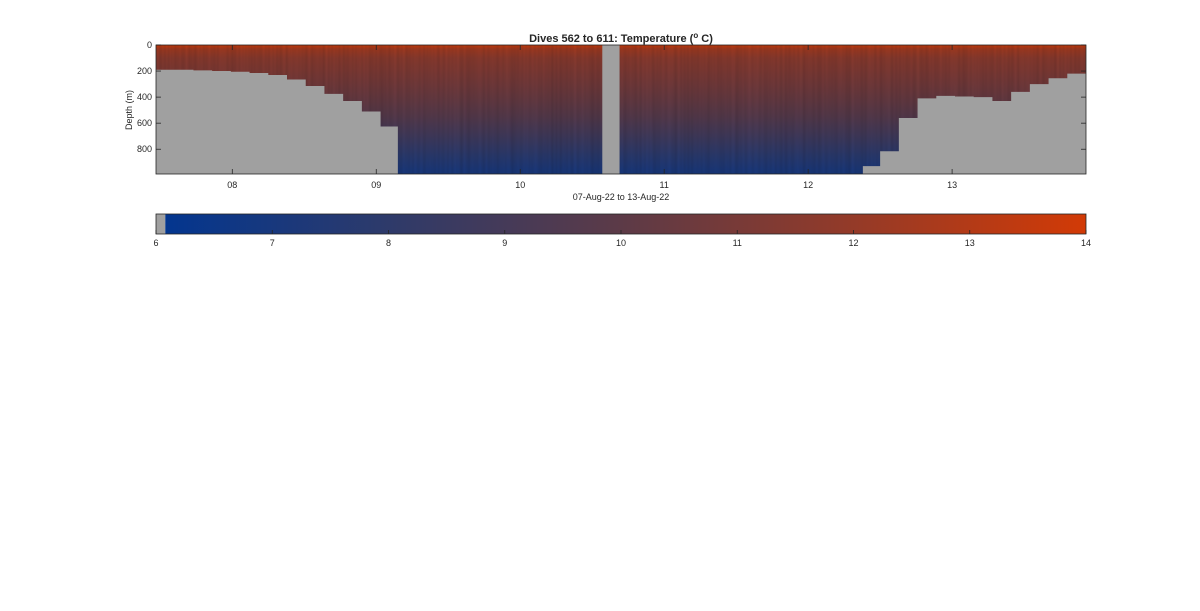 The height and width of the screenshot is (611, 1200). Describe the element at coordinates (144, 97) in the screenshot. I see `y-tick-label-2: 400` at that location.